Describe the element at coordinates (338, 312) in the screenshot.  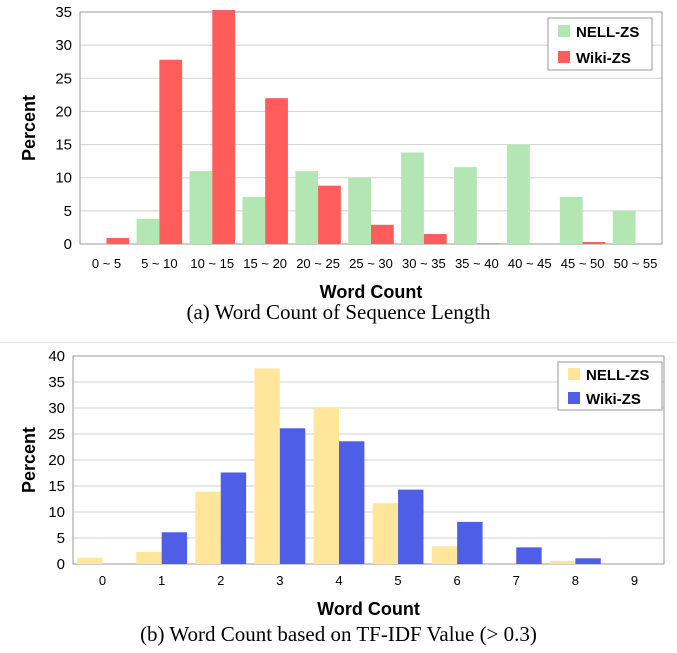
I see `caption-a: (a) Word Count of Sequence Length` at that location.